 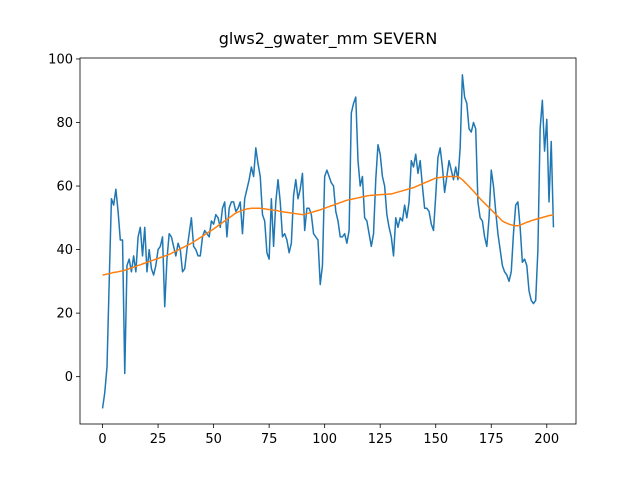 I want to click on x-tick-label: 175, so click(x=491, y=439).